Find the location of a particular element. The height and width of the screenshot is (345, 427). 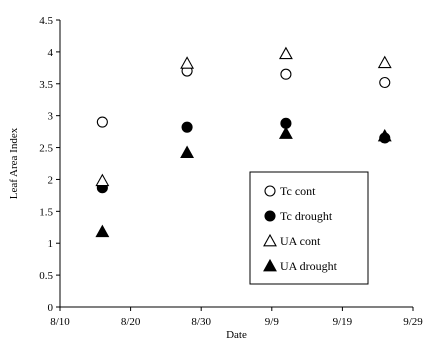

x-axis-title: Date is located at coordinates (236, 335).